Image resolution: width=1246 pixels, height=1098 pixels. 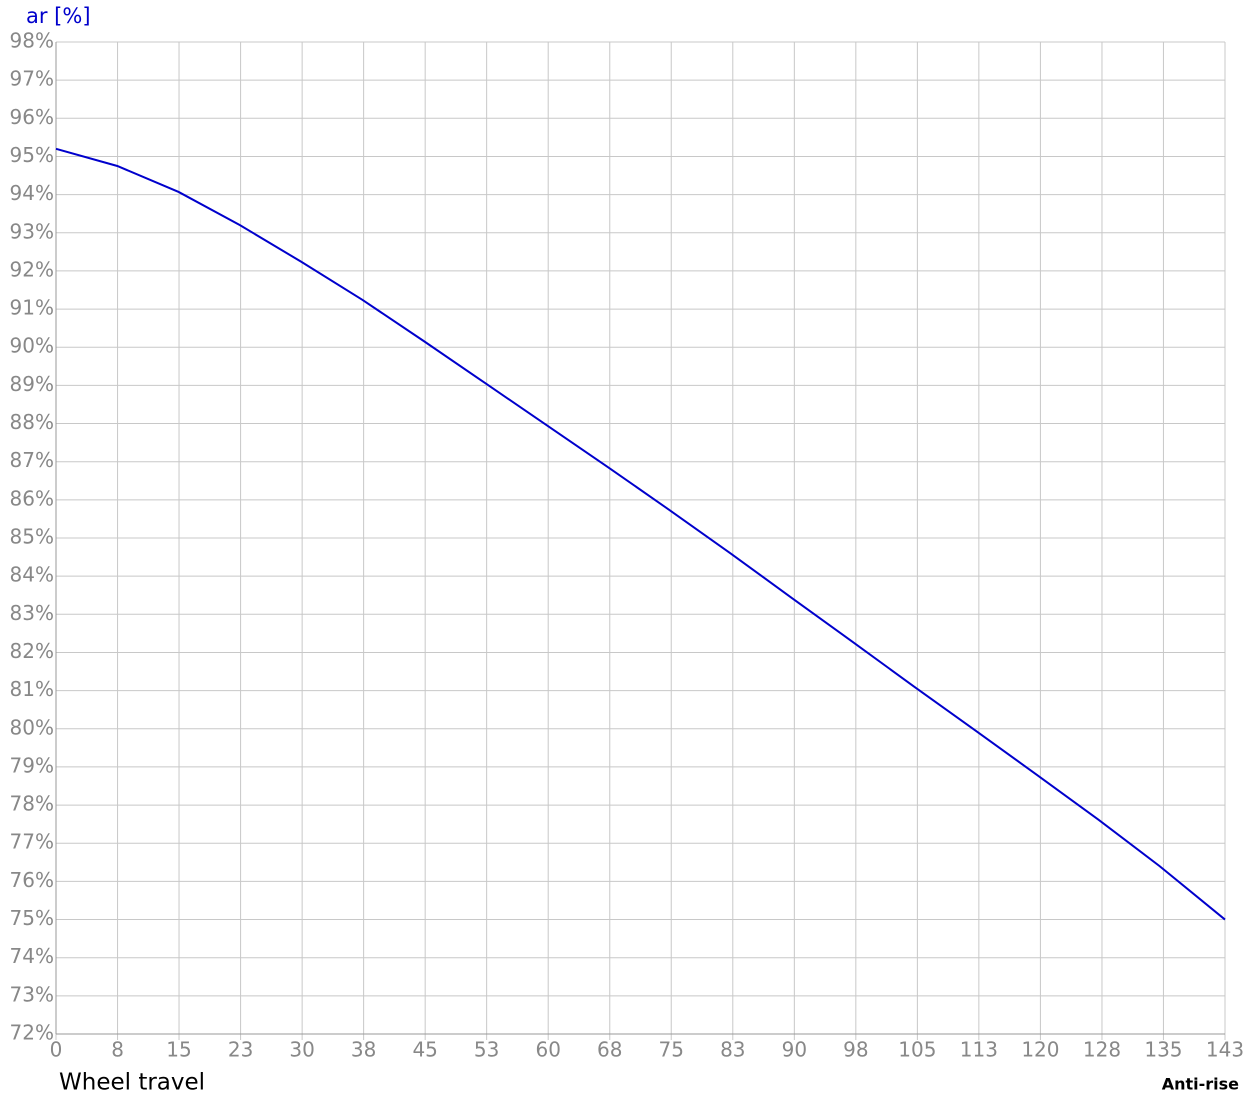 I want to click on y-tick-label: 90%, so click(x=32, y=346).